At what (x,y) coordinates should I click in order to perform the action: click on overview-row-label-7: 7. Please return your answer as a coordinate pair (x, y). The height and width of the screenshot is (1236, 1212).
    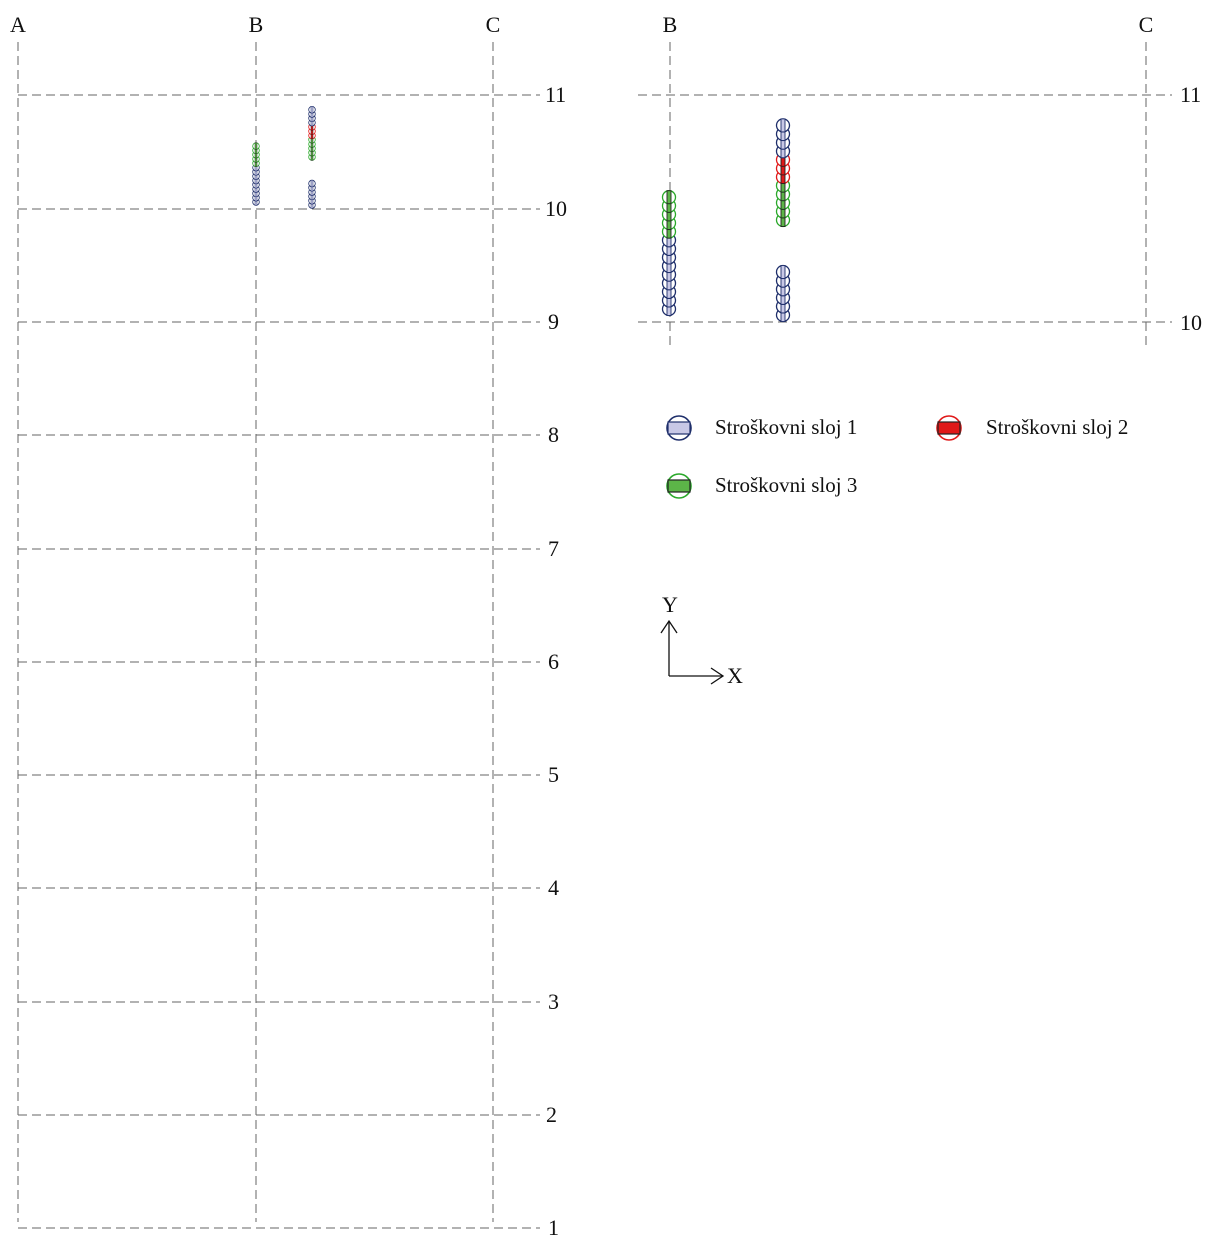
    Looking at the image, I should click on (553, 548).